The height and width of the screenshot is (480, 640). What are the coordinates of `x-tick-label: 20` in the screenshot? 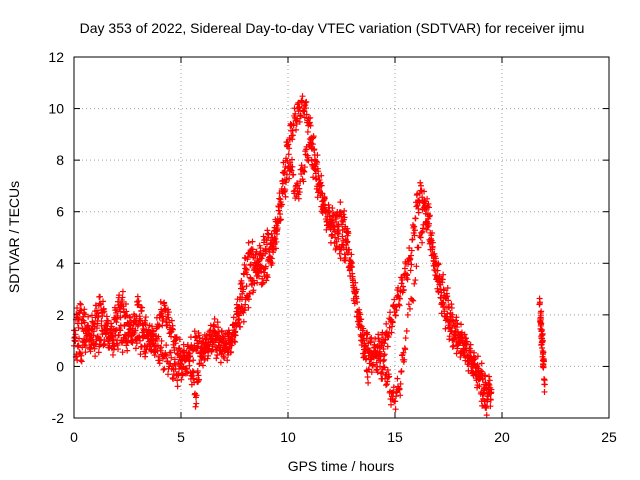 It's located at (502, 437).